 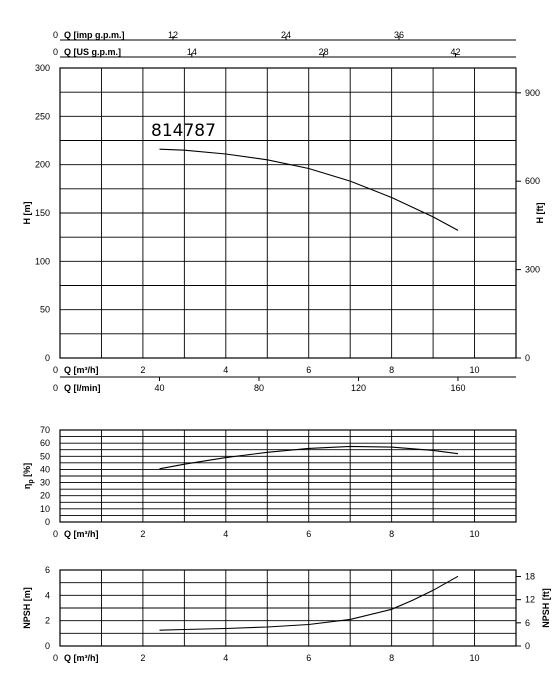 I want to click on top-axis-us-tick-label: 28, so click(x=324, y=52).